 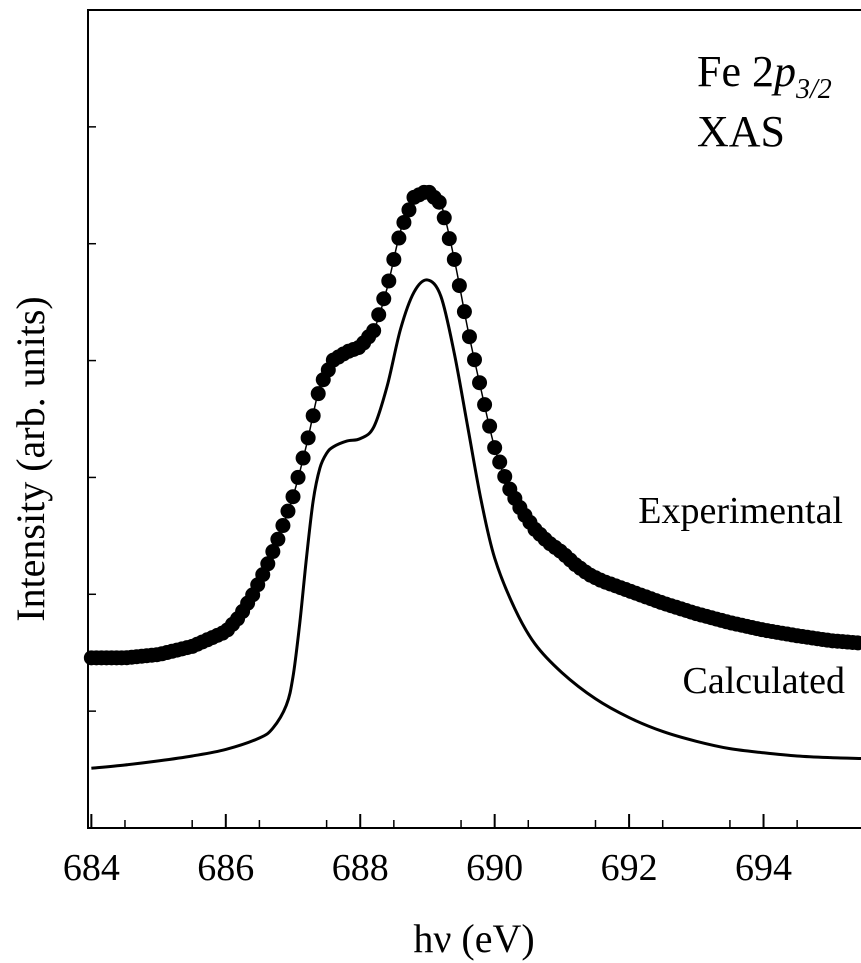 I want to click on experimental-series-label: Experimental, so click(x=740, y=511).